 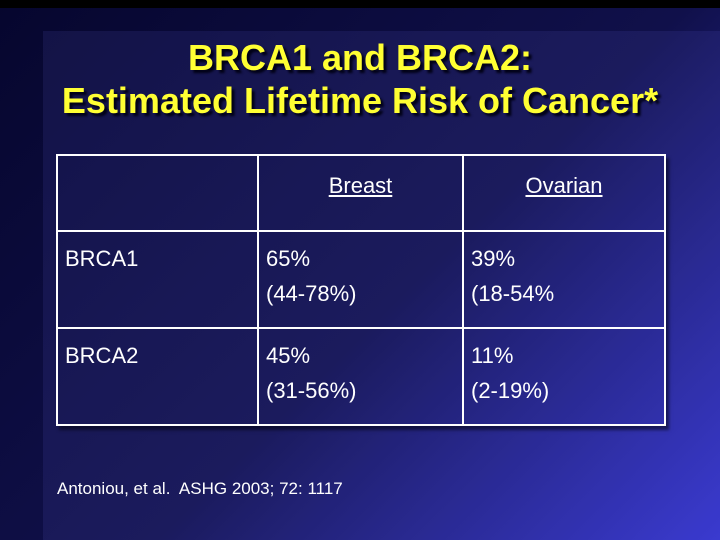 I want to click on header-cell-breast: Breast, so click(x=360, y=193).